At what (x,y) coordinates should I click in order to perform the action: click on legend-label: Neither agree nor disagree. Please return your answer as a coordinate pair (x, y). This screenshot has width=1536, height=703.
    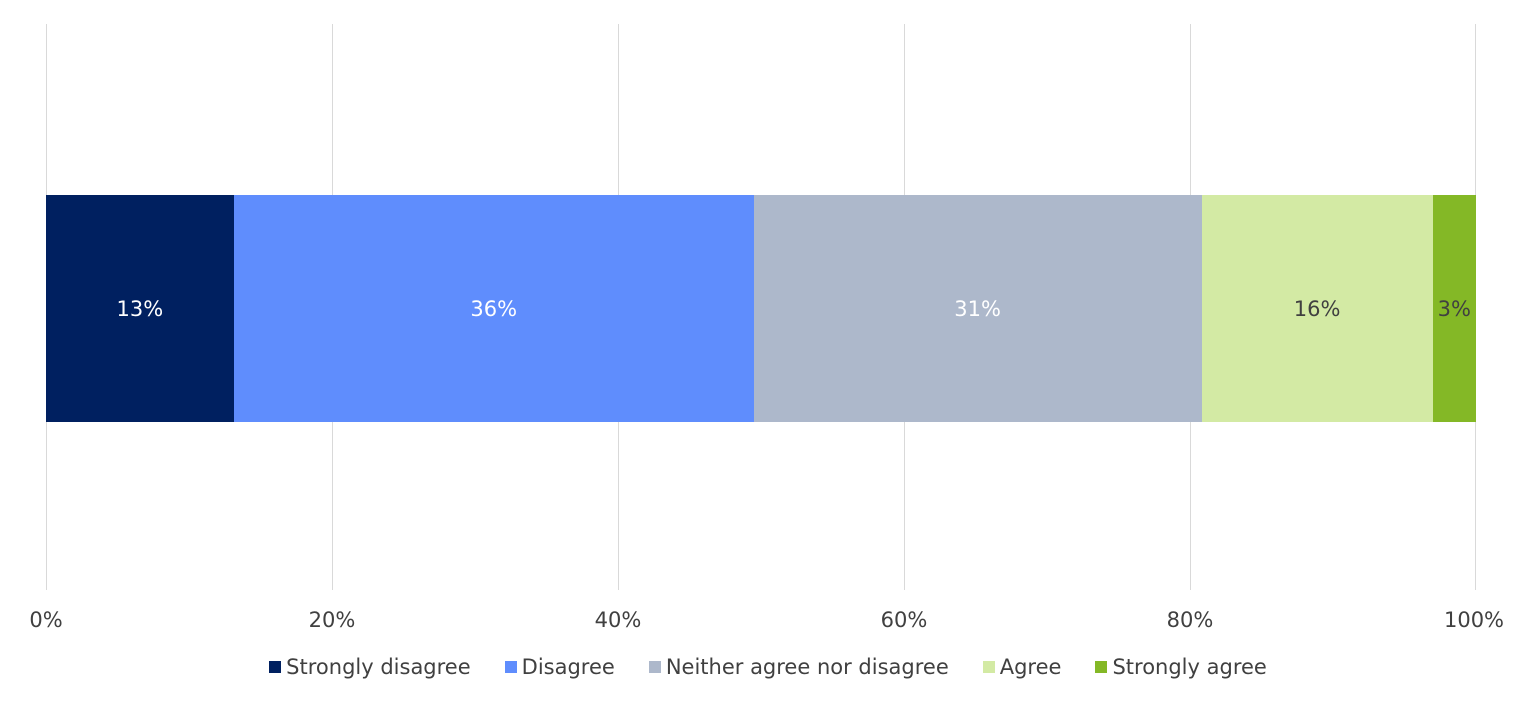
    Looking at the image, I should click on (807, 667).